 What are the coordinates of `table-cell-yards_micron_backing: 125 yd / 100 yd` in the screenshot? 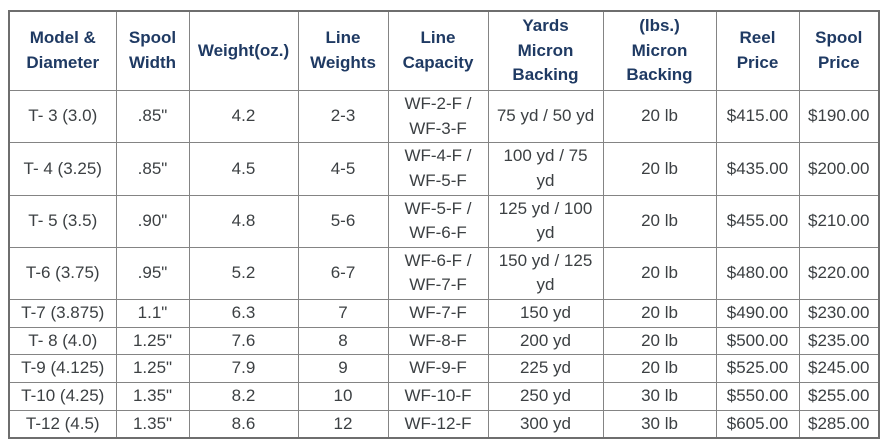 It's located at (545, 221).